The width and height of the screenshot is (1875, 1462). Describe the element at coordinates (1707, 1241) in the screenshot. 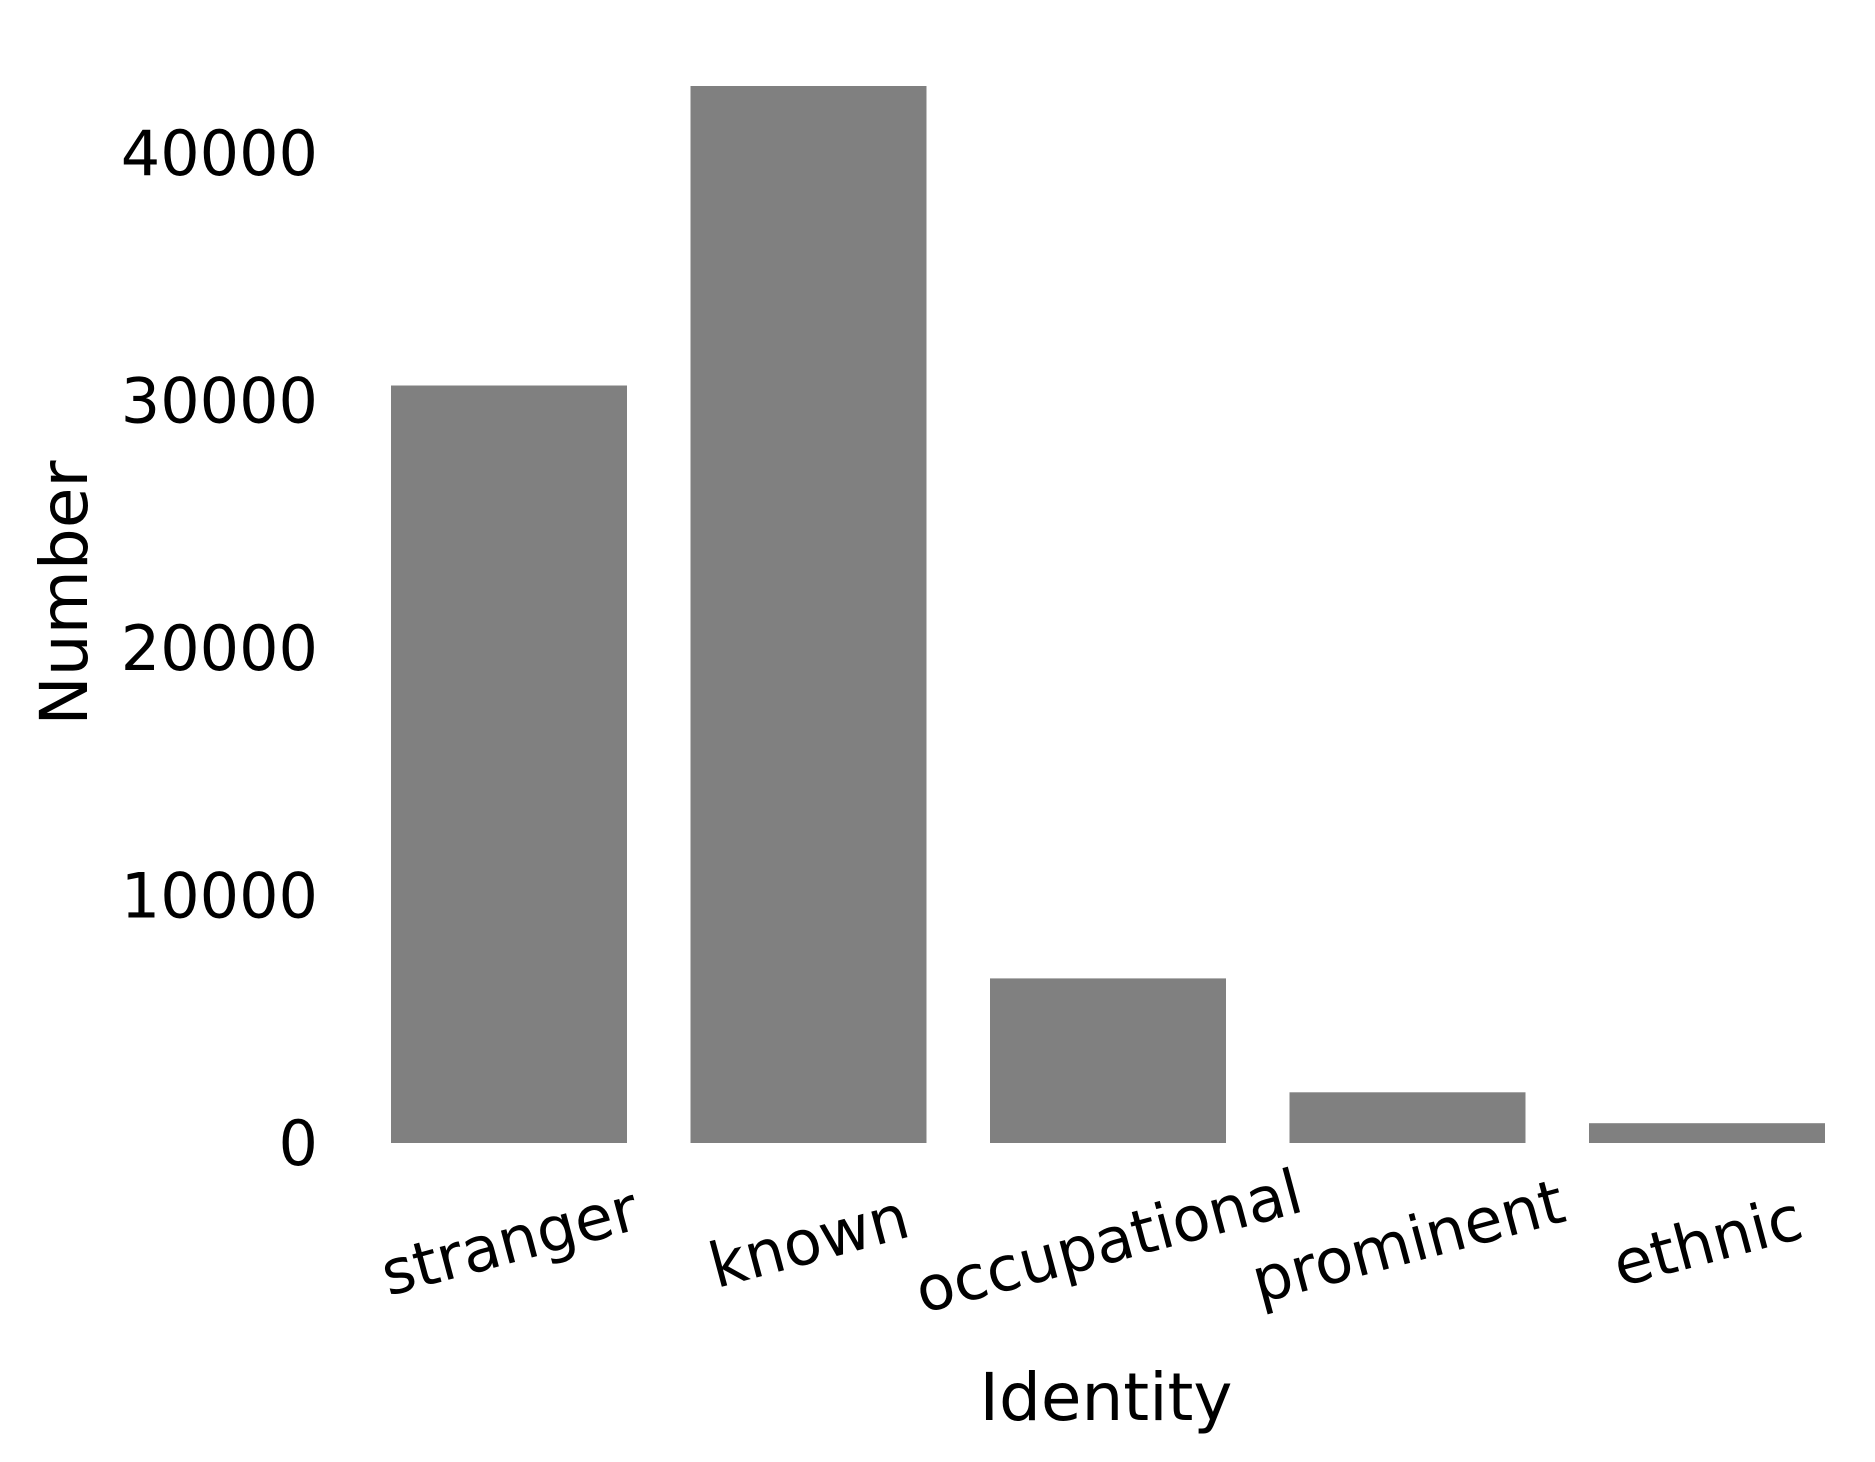

I see `x-tick-label-ethnic: ethnic` at that location.